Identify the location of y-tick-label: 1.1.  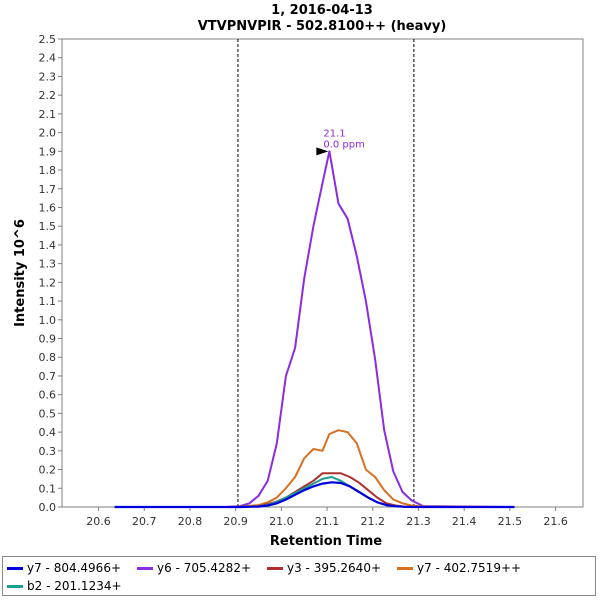
(48, 301).